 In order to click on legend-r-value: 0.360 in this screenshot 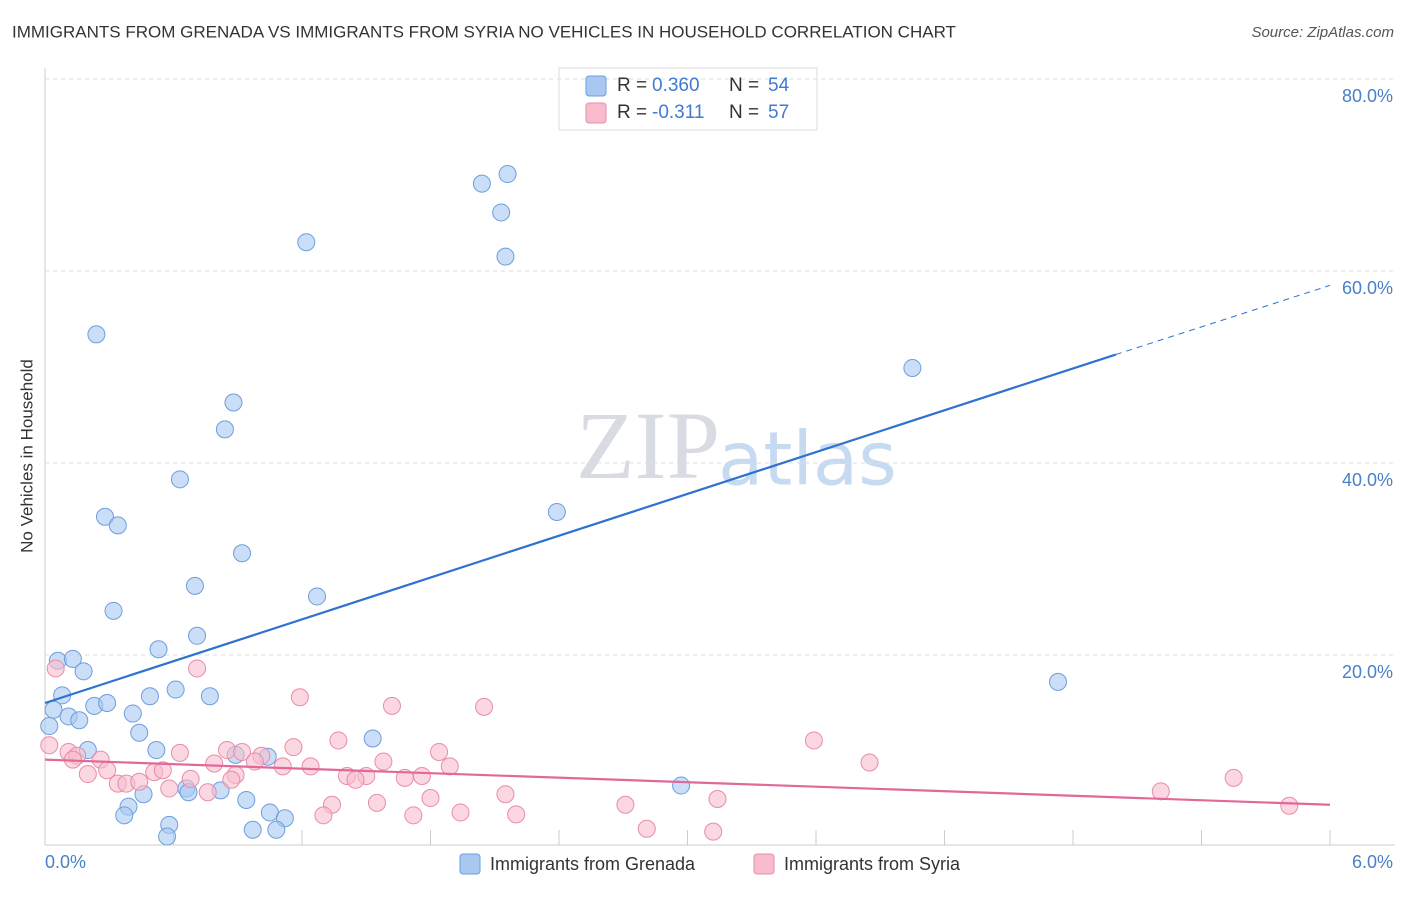, I will do `click(676, 85)`.